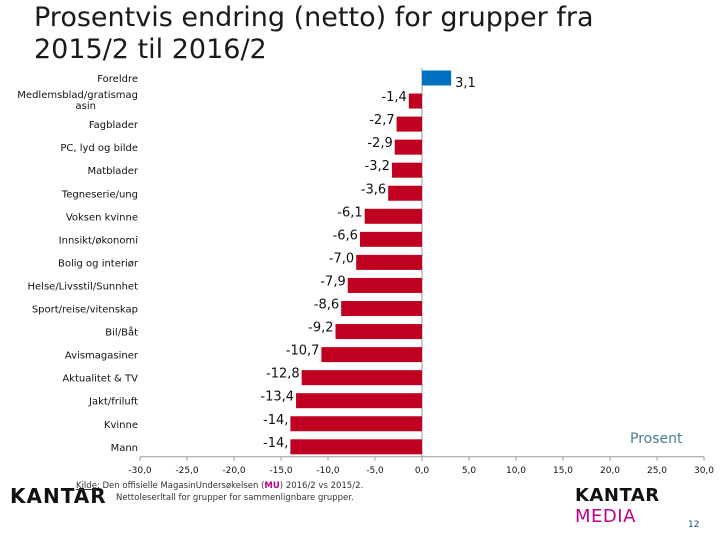  Describe the element at coordinates (516, 471) in the screenshot. I see `x-tick-label: 10,0` at that location.